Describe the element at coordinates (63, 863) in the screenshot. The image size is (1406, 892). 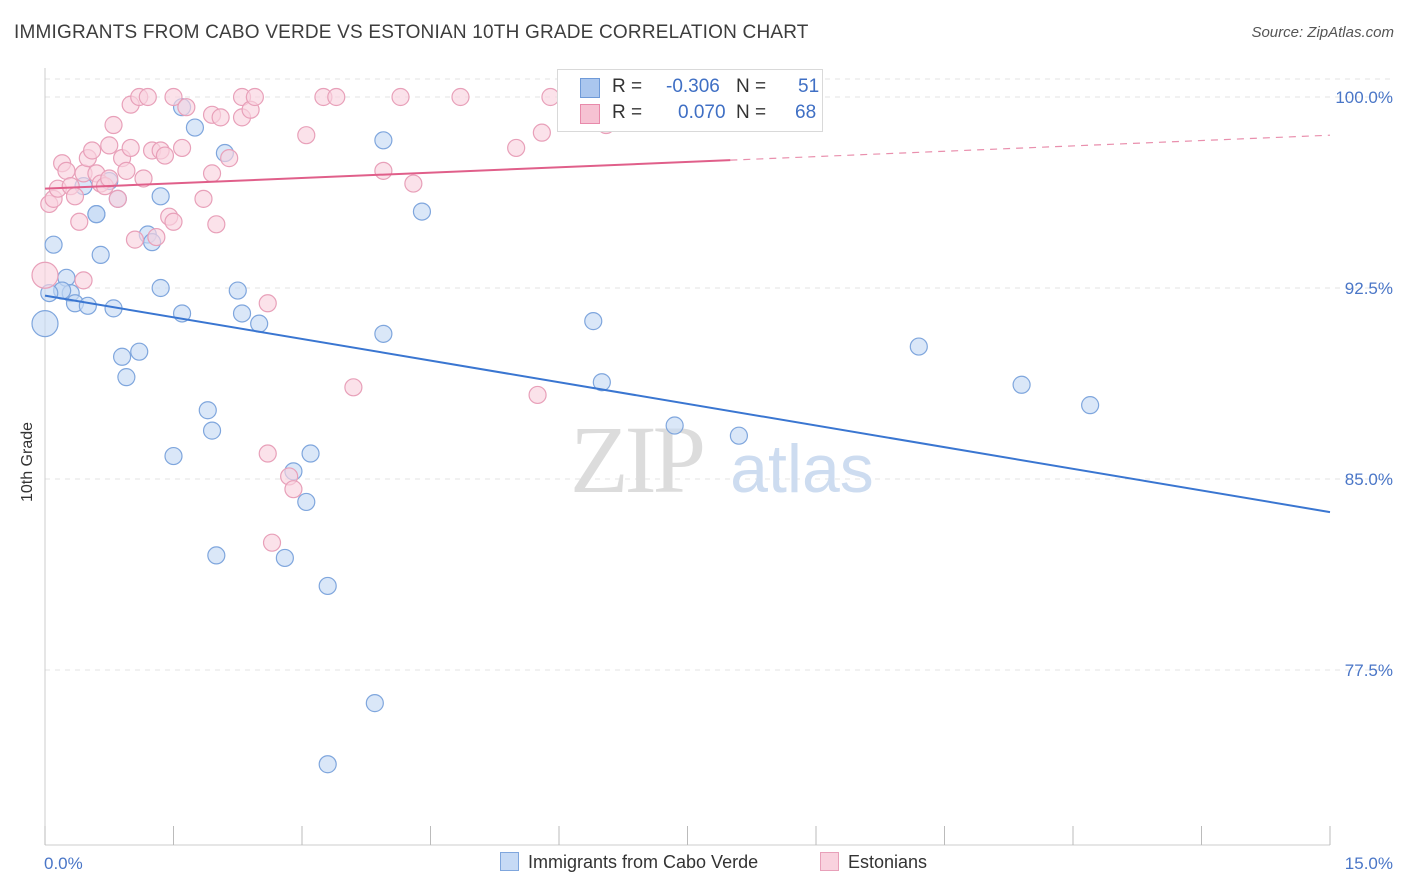
I see `x-tick-label: 0.0%` at that location.